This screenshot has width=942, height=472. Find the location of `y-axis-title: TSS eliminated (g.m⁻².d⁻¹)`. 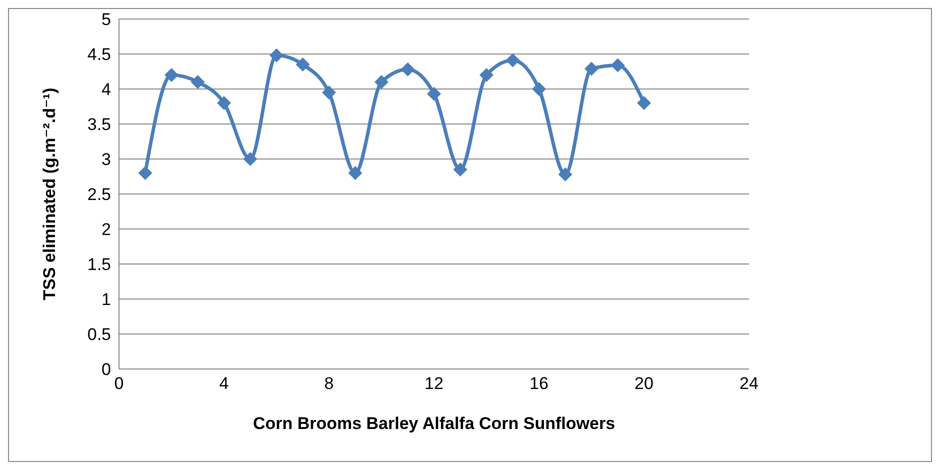

y-axis-title: TSS eliminated (g.m⁻².d⁻¹) is located at coordinates (50, 194).